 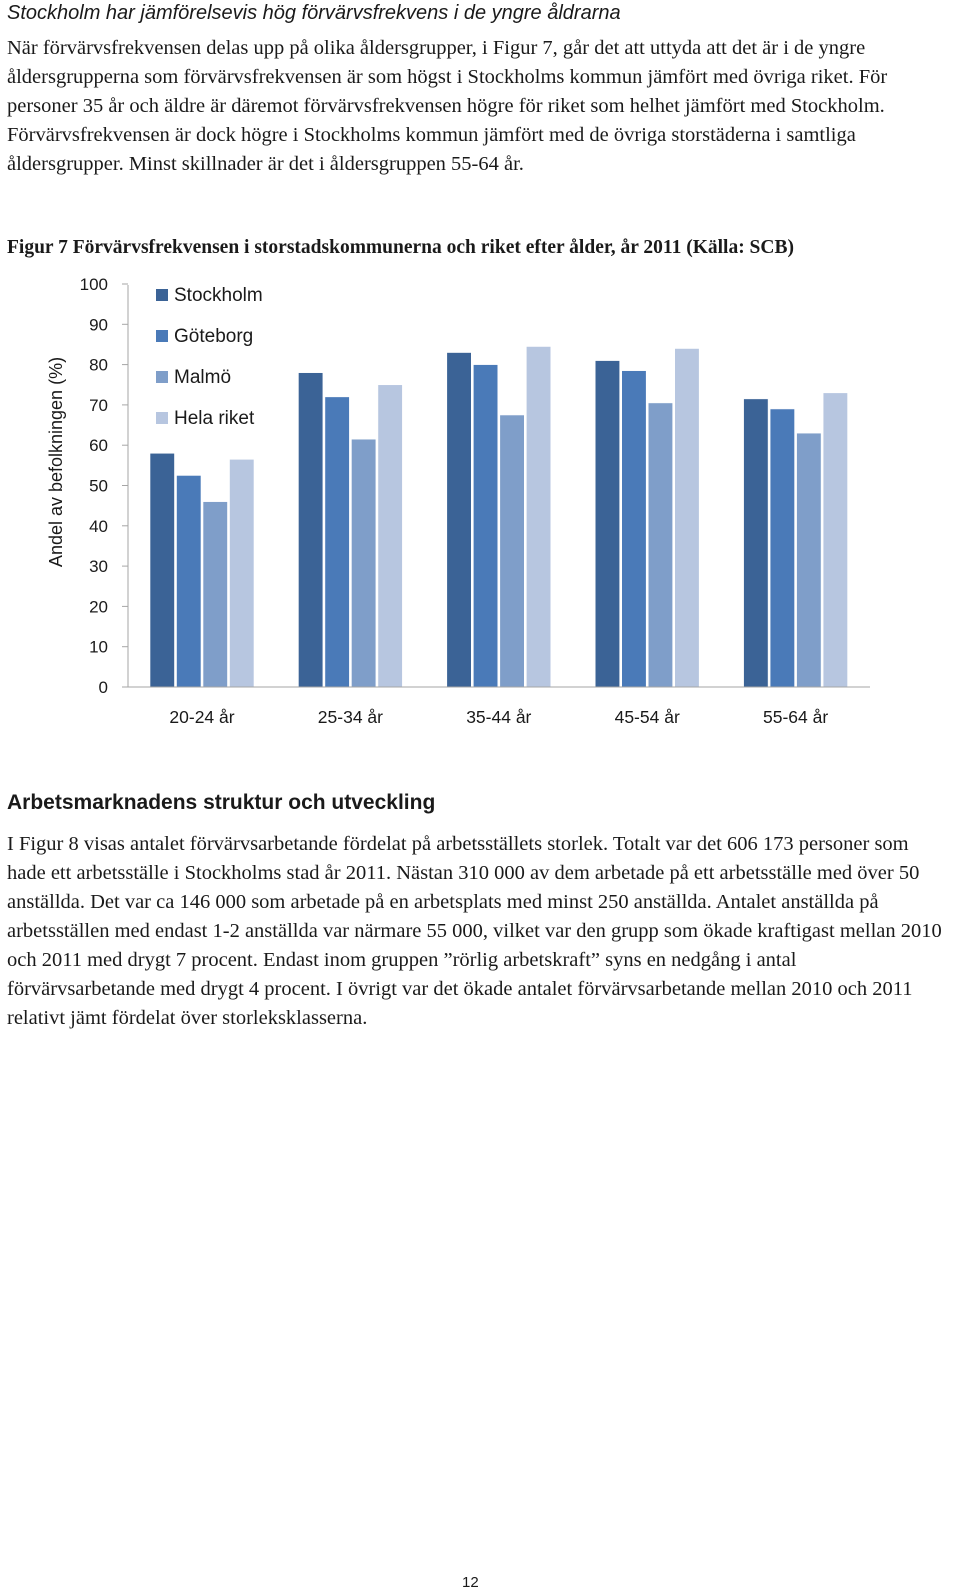 I want to click on legend-label: Stockholm, so click(x=218, y=295).